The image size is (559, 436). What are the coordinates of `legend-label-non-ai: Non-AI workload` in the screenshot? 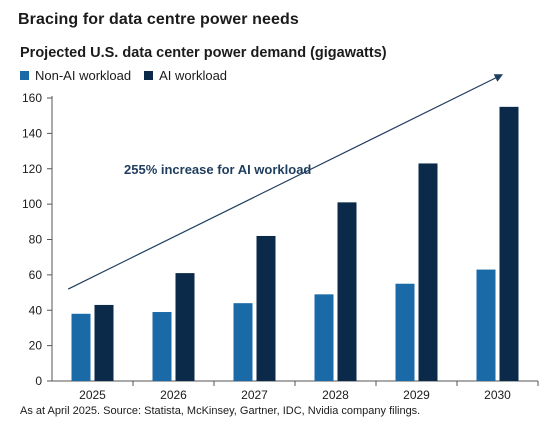 It's located at (83, 75).